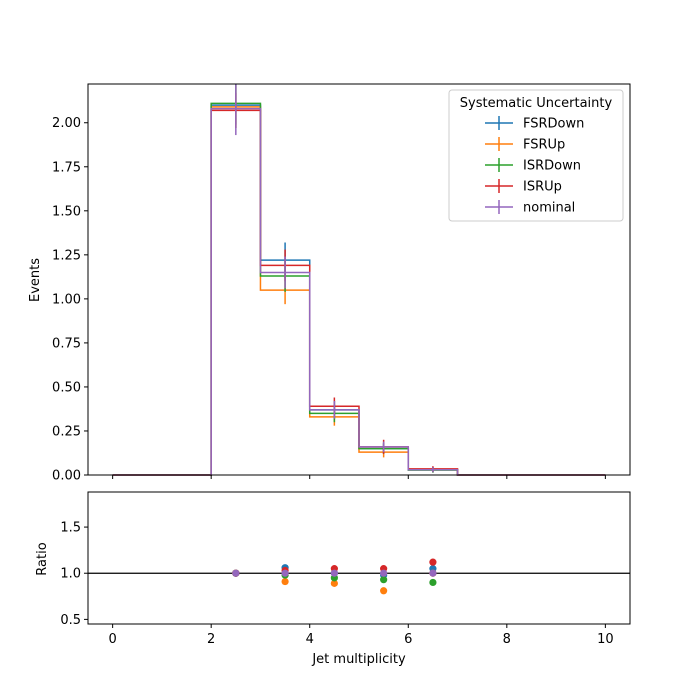 The image size is (700, 700). What do you see at coordinates (507, 639) in the screenshot?
I see `x-tick-label: 8` at bounding box center [507, 639].